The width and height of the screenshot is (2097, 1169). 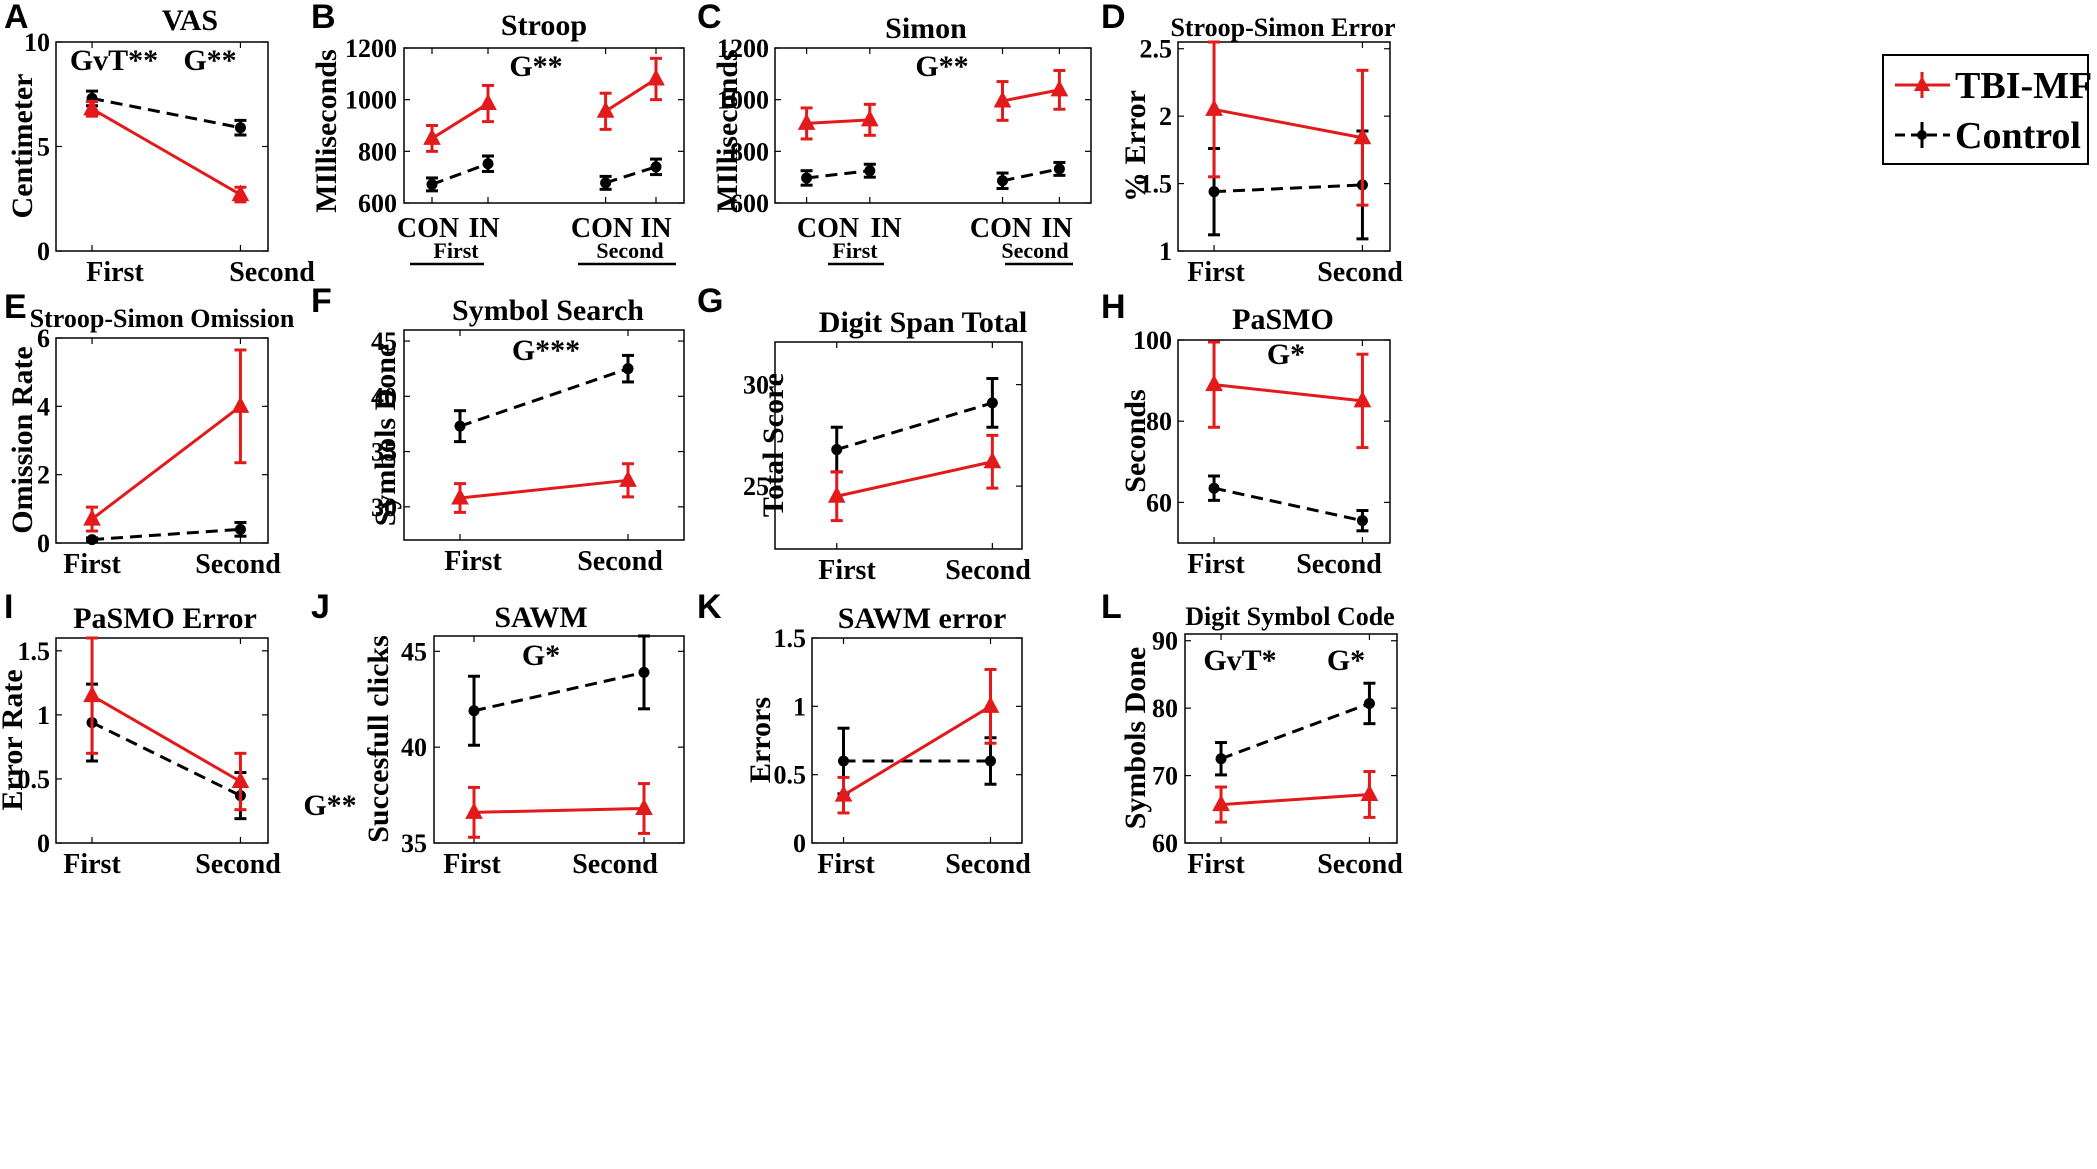 What do you see at coordinates (1165, 116) in the screenshot?
I see `y-tick-label: 2` at bounding box center [1165, 116].